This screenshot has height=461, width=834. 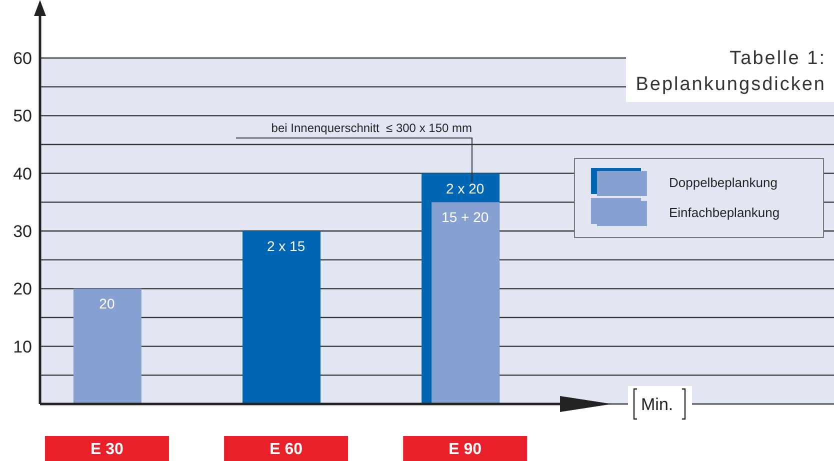 I want to click on annotation: 2 x 15, so click(x=286, y=246).